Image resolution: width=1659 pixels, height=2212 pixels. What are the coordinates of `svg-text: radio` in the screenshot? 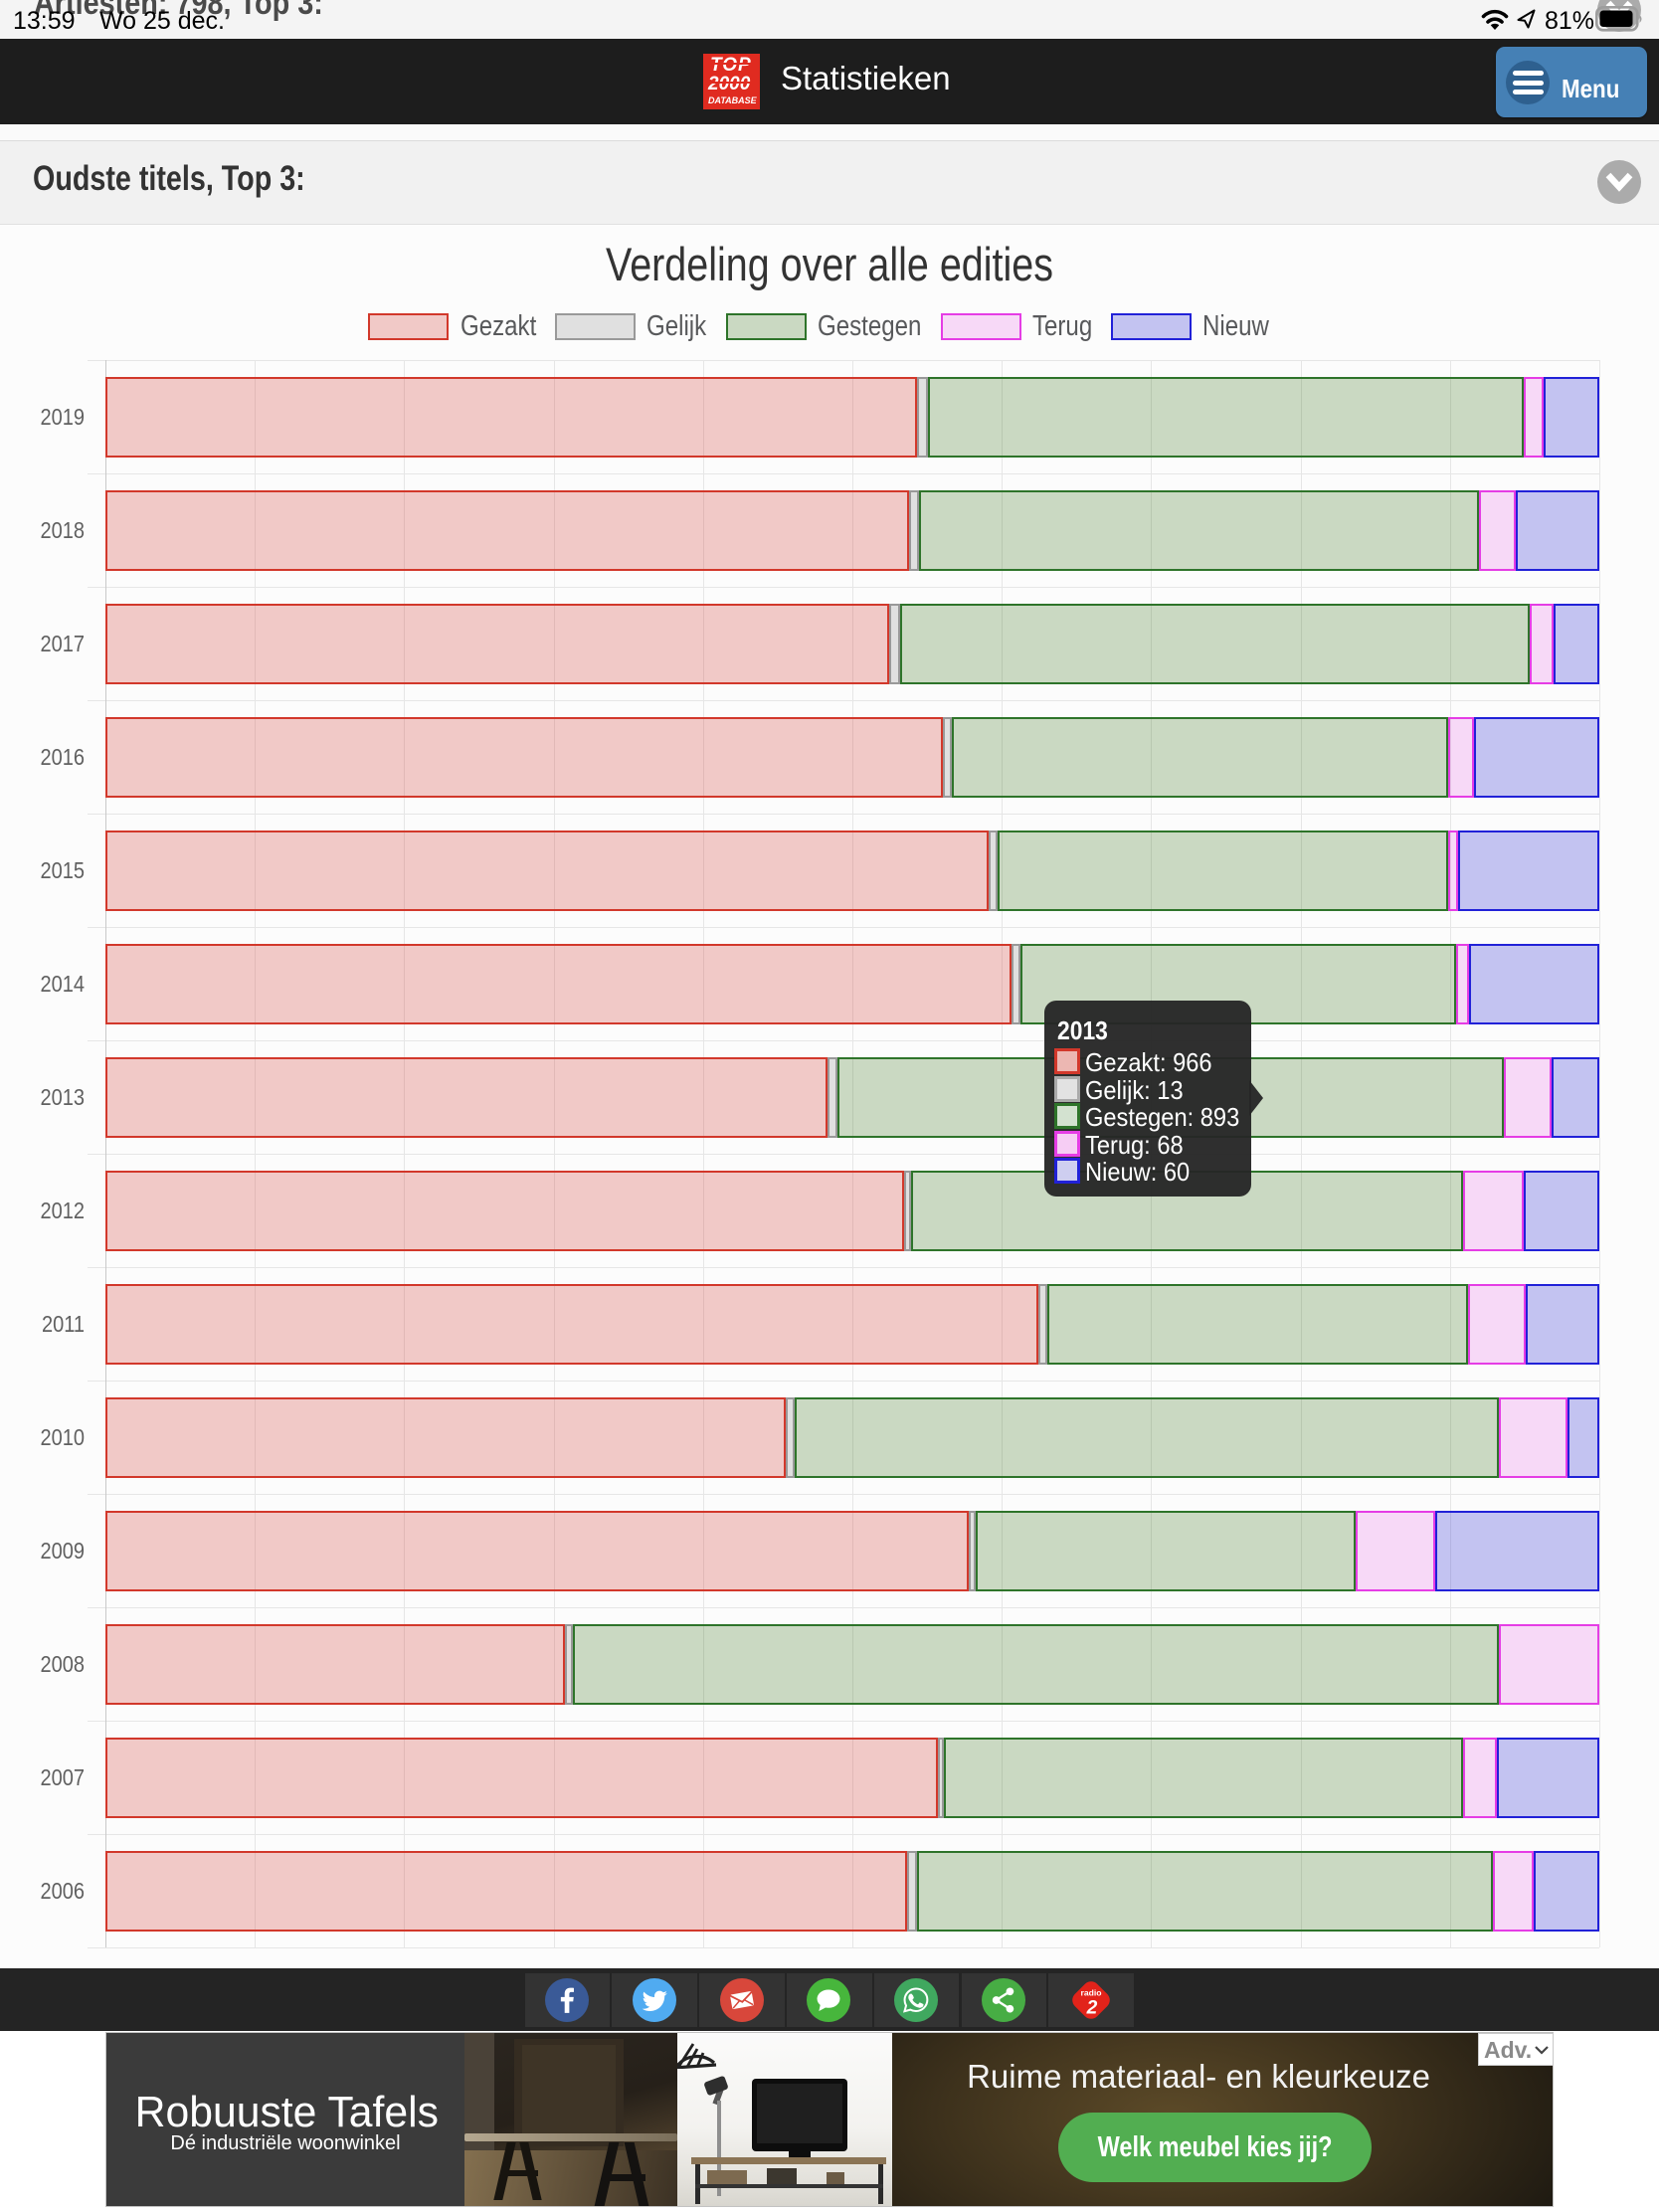 It's located at (1090, 1993).